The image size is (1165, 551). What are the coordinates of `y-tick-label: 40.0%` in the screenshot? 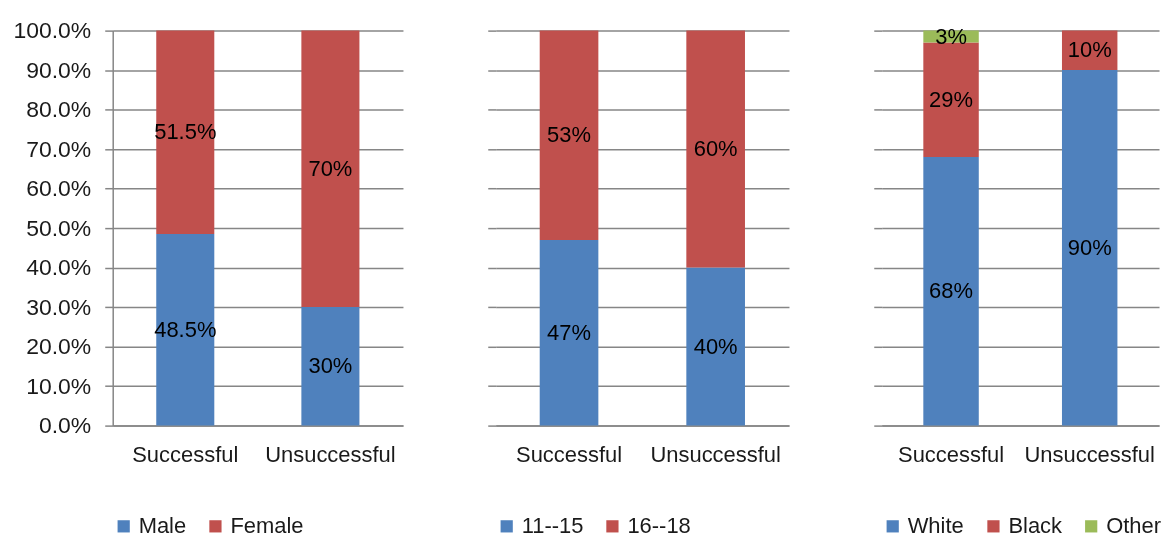 It's located at (59, 267).